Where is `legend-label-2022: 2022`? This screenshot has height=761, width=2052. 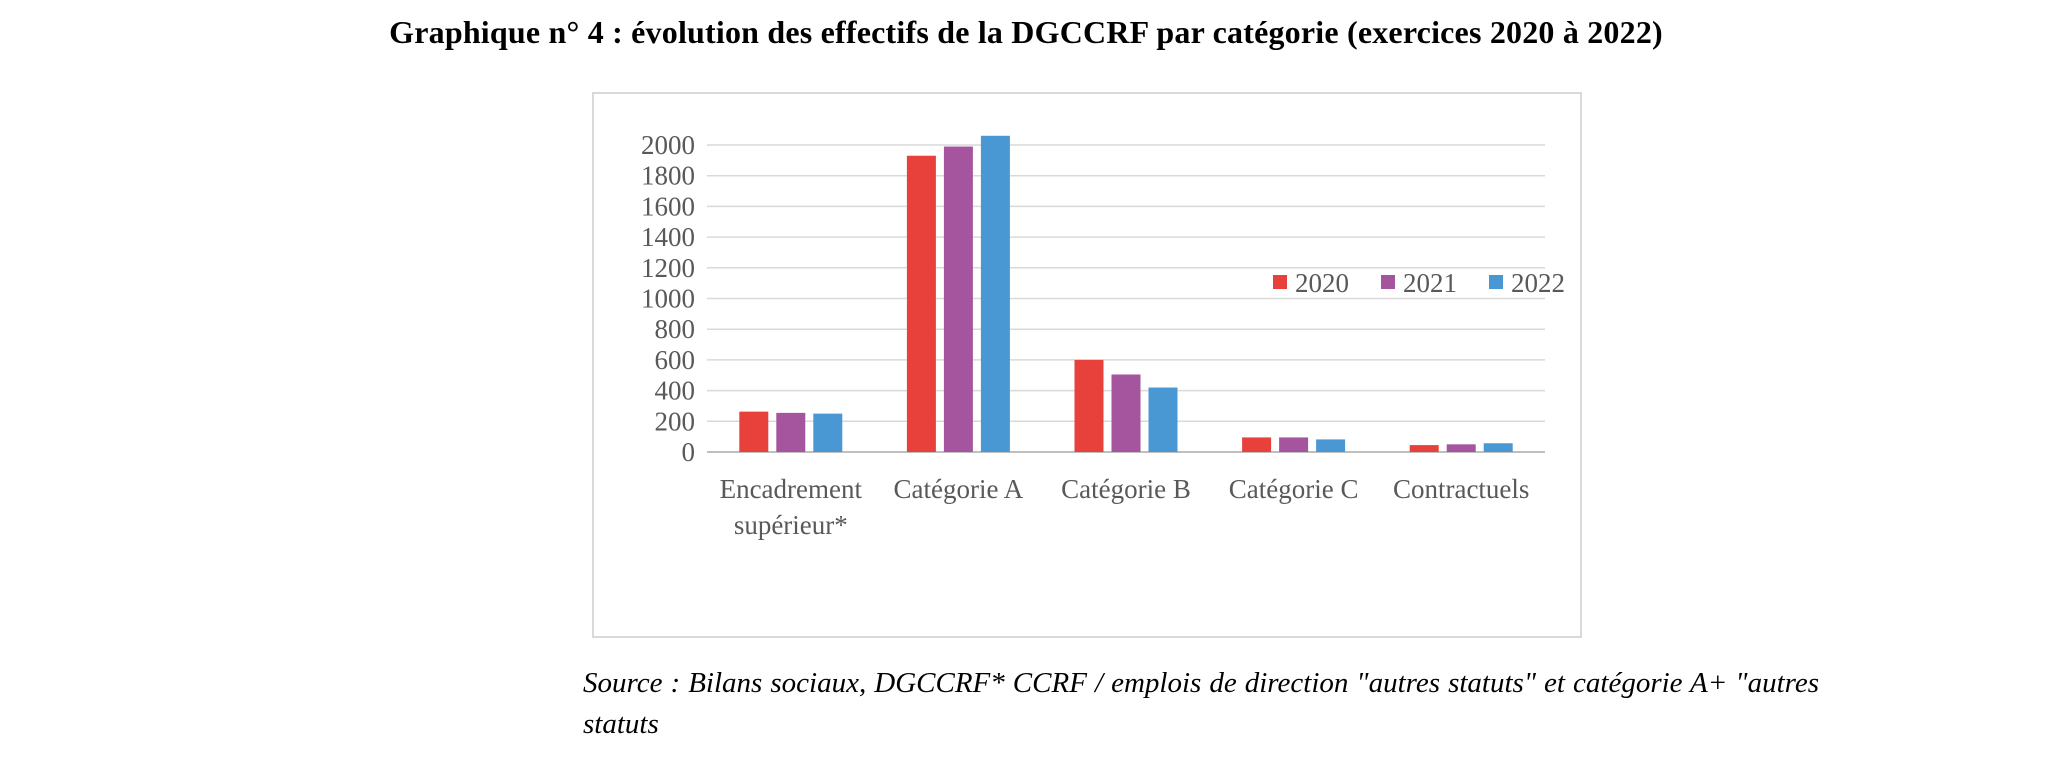 legend-label-2022: 2022 is located at coordinates (1538, 283).